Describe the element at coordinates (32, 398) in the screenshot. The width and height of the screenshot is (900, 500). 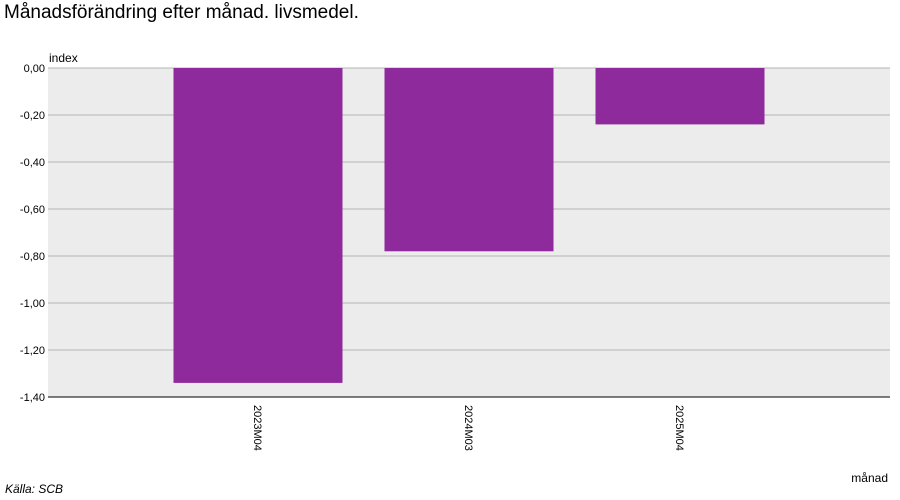
I see `y-tick-label: -1,40` at that location.